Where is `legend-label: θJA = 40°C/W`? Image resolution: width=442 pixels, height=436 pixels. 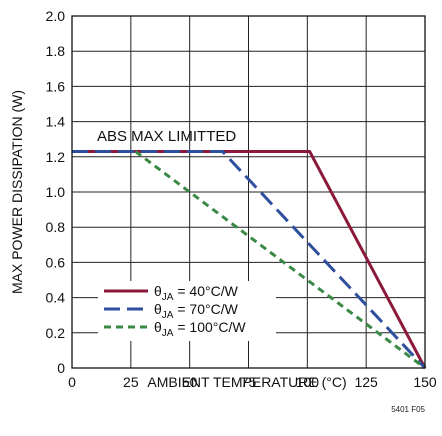 legend-label: θJA = 40°C/W is located at coordinates (196, 293).